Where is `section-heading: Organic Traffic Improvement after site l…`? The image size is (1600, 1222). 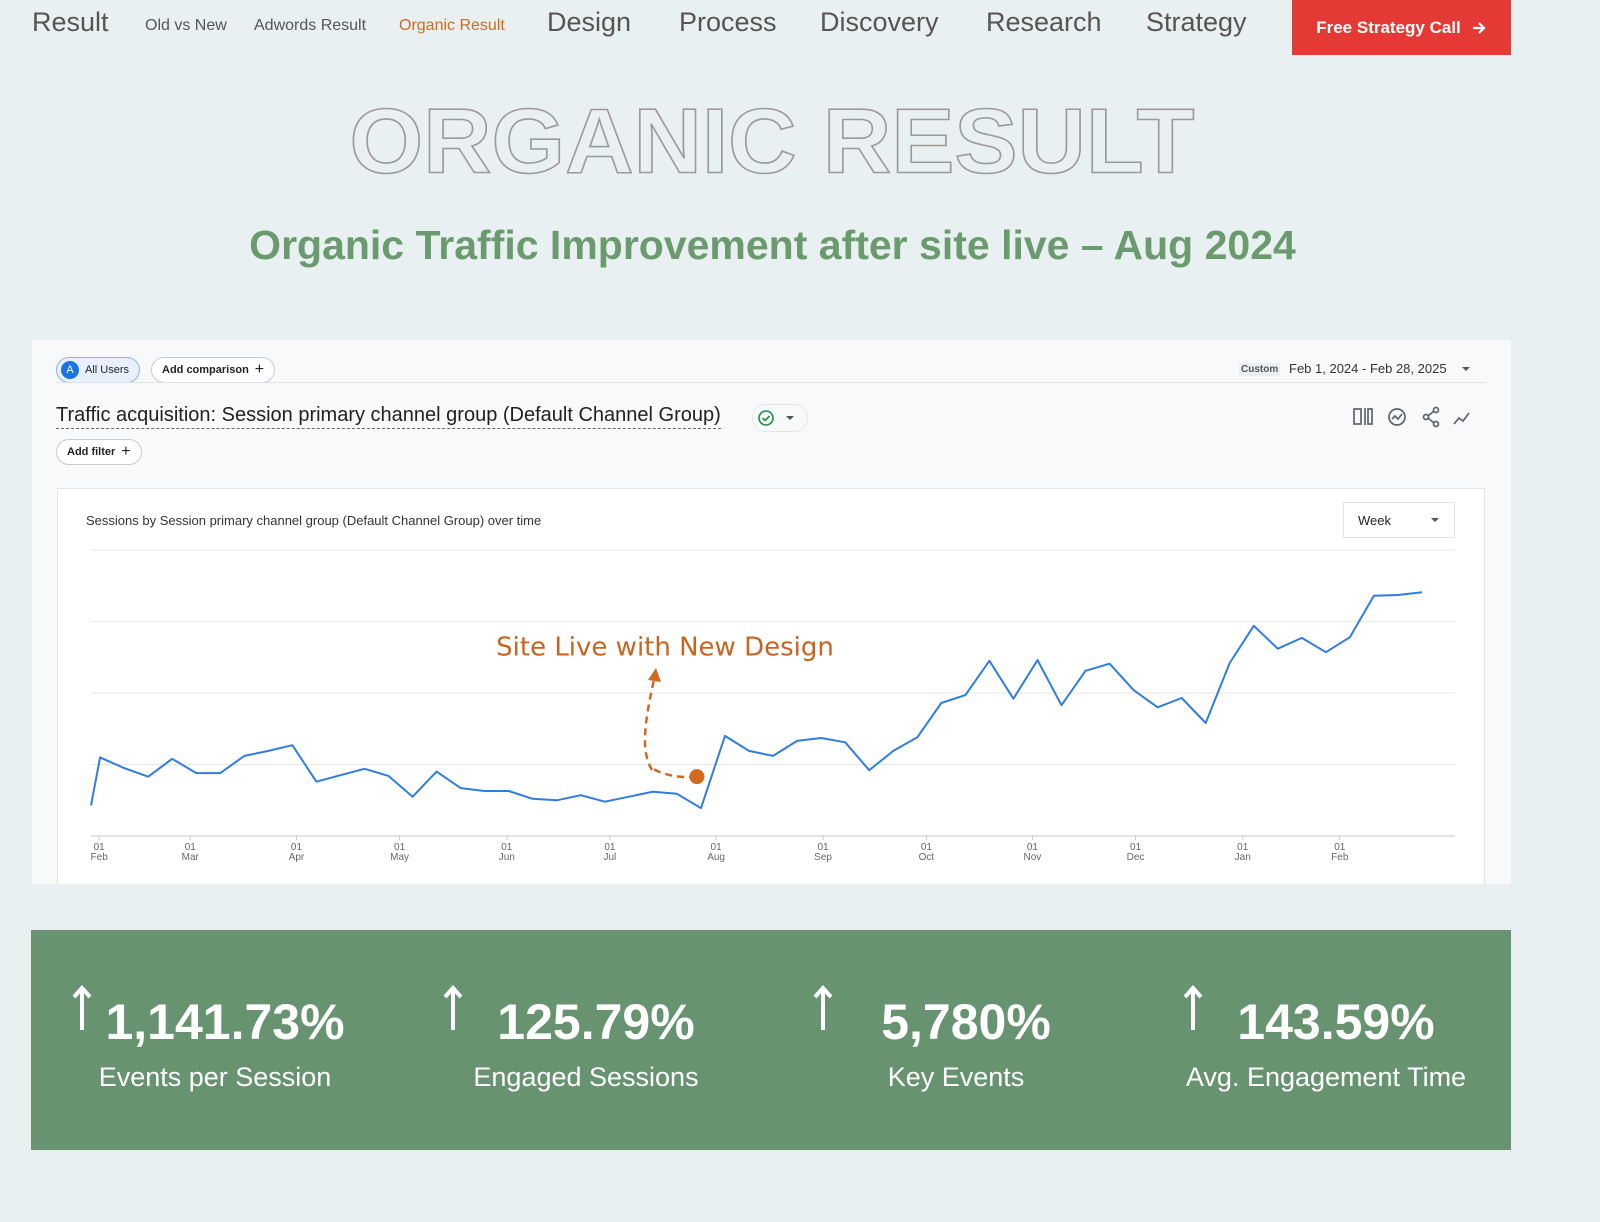
section-heading: Organic Traffic Improvement after site l… is located at coordinates (772, 245).